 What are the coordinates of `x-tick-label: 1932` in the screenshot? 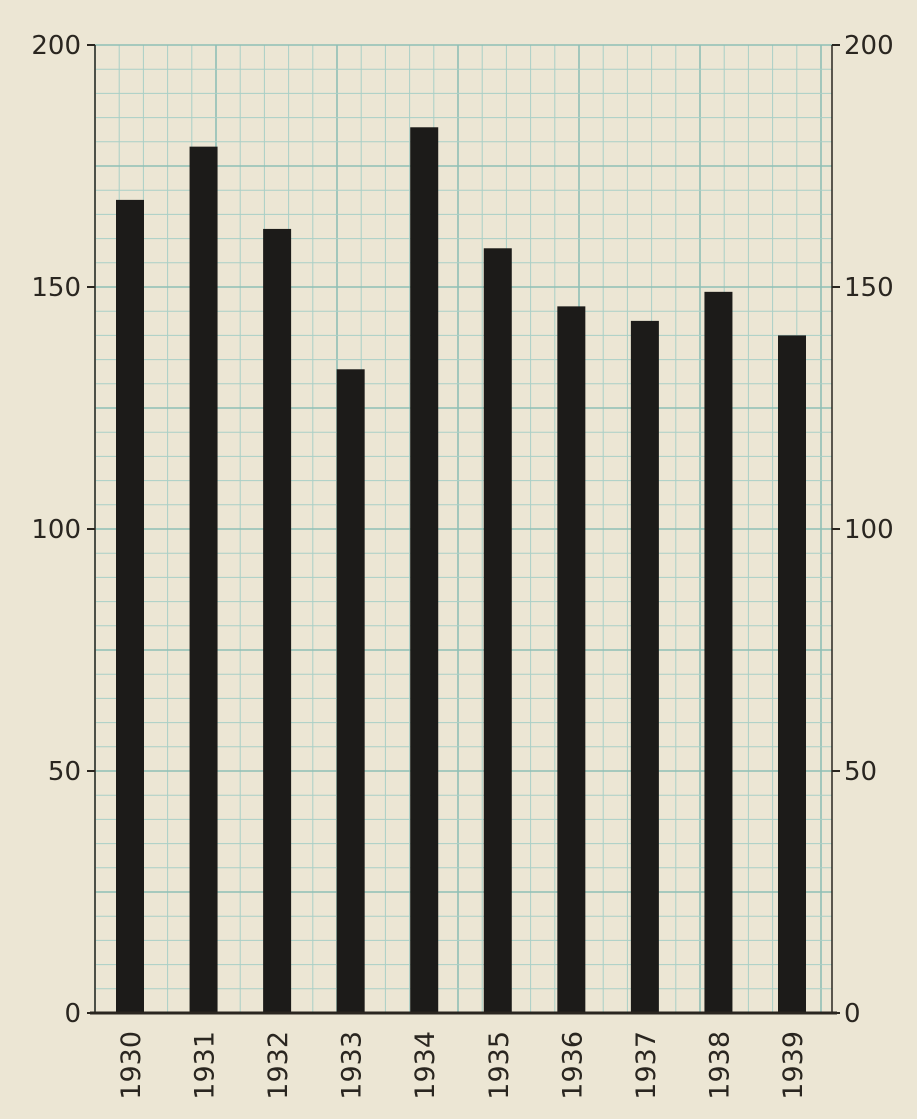 It's located at (278, 1065).